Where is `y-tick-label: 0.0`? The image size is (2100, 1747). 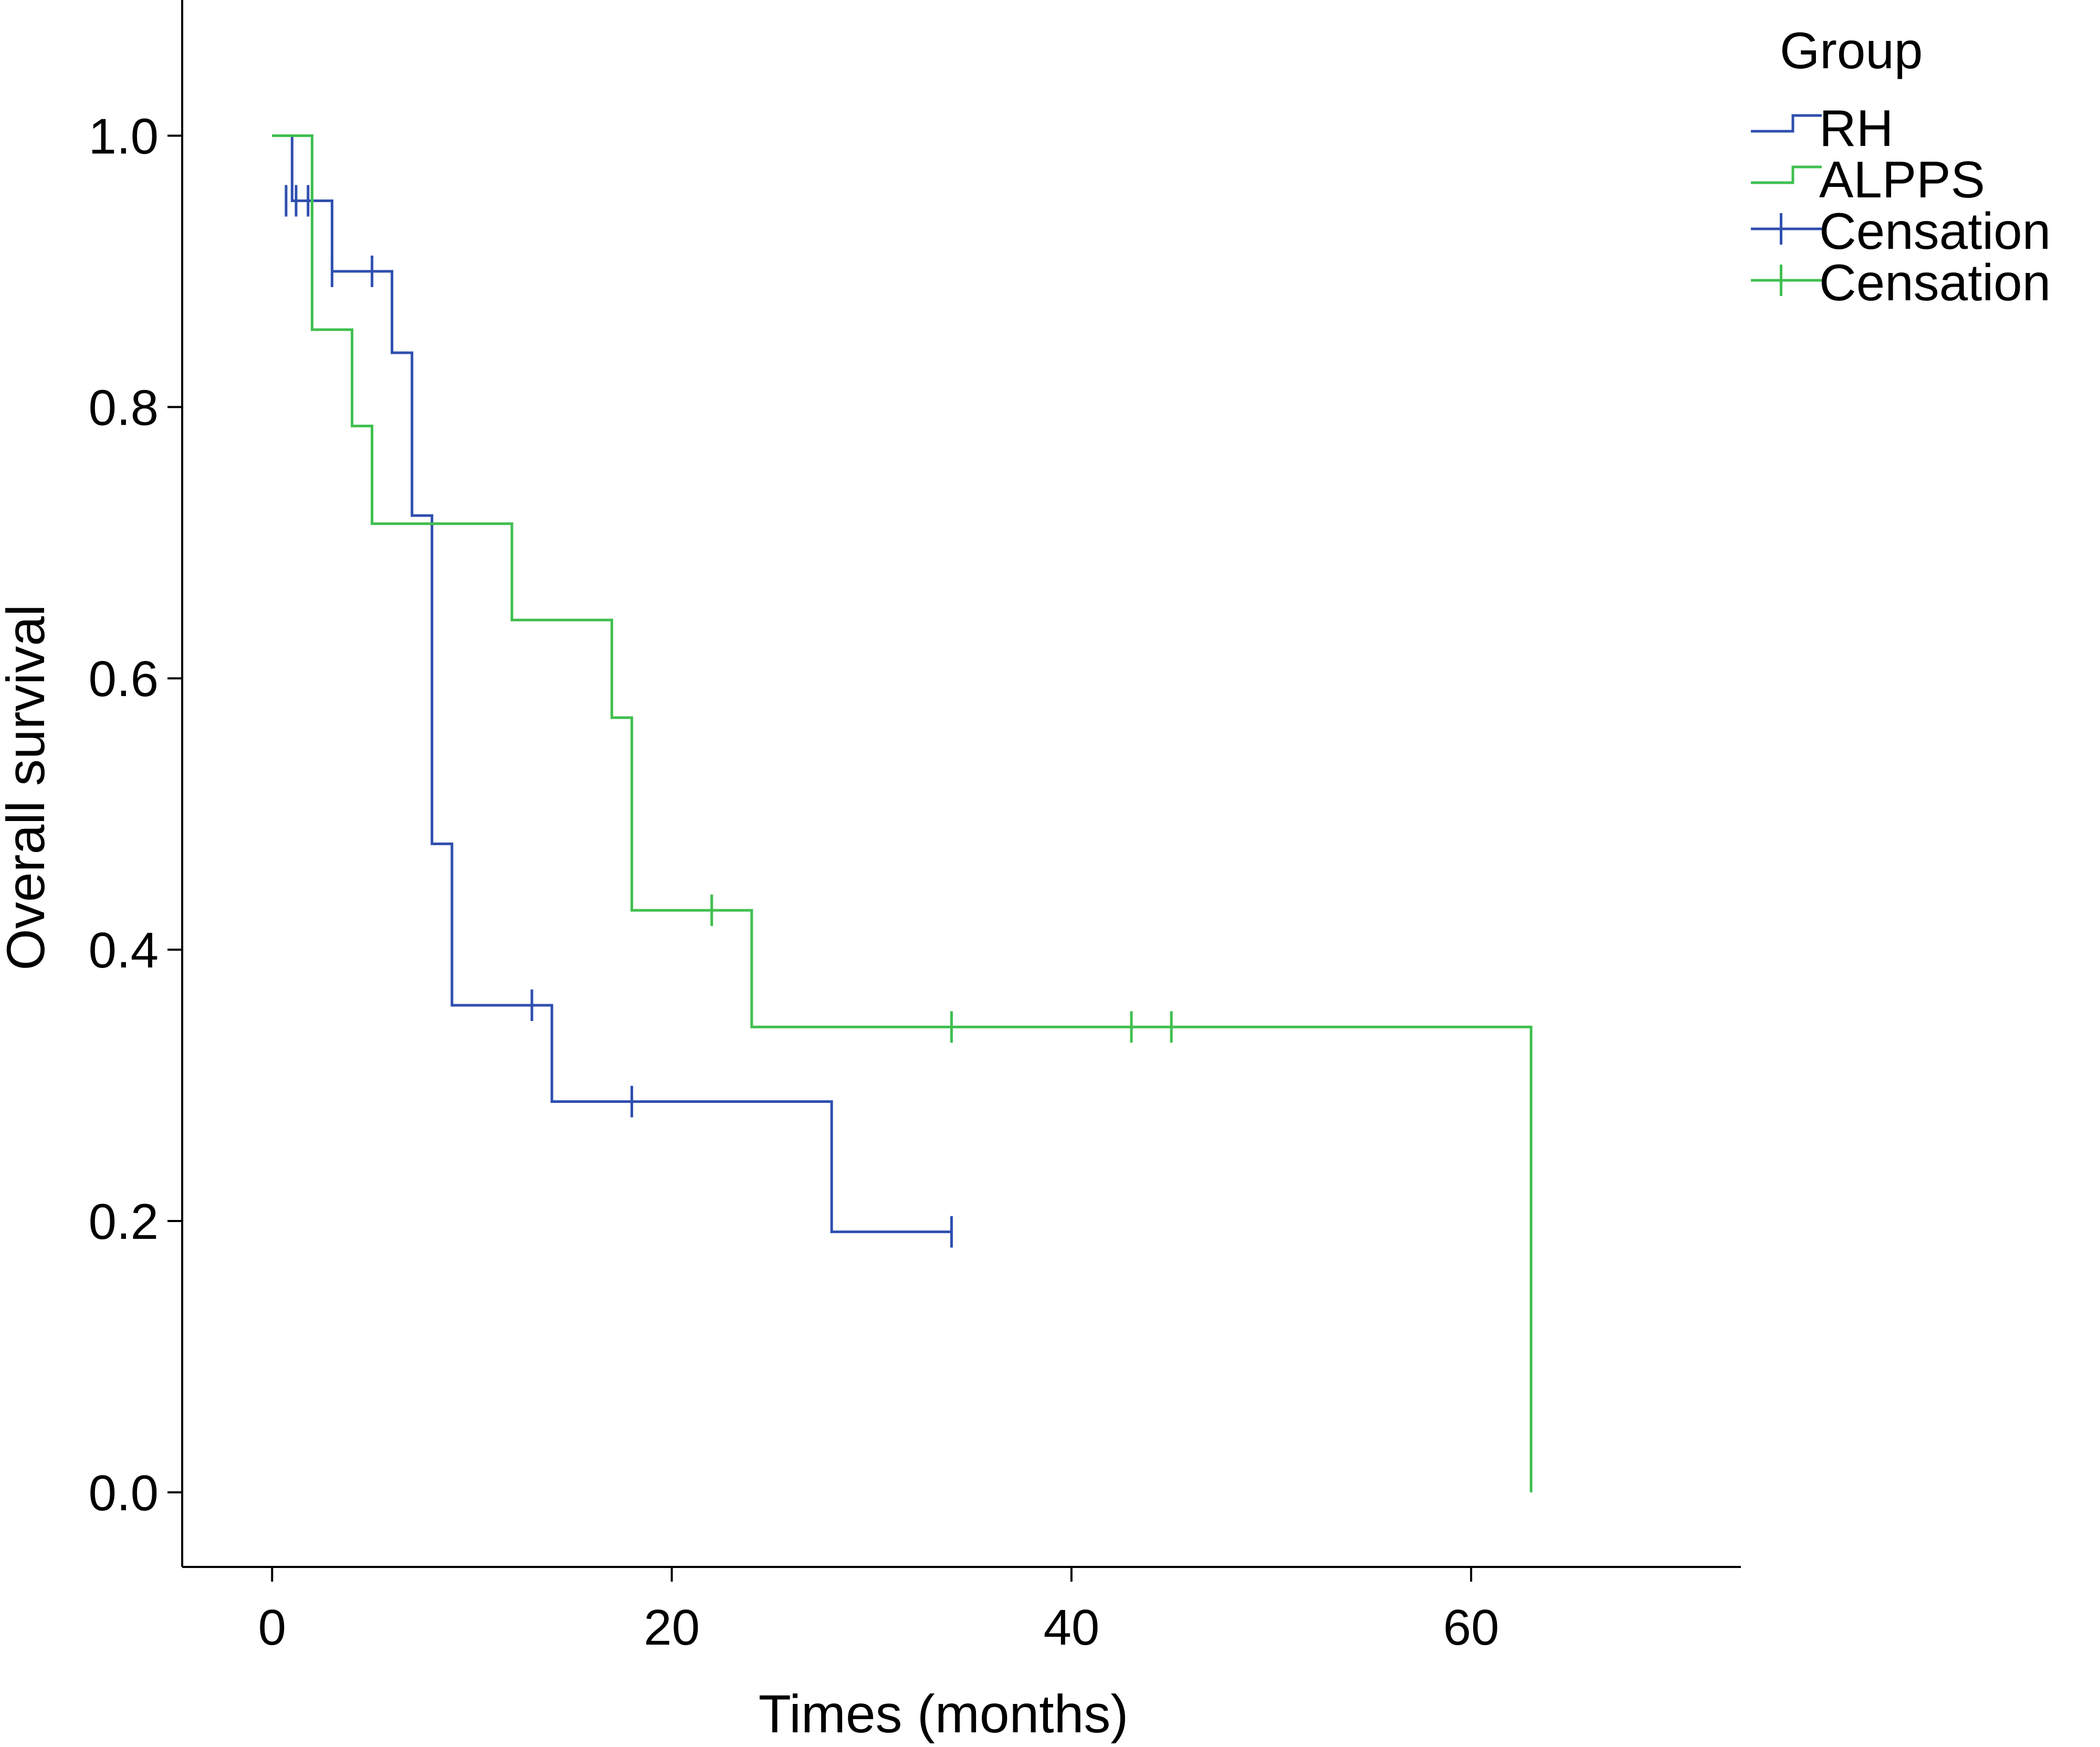 y-tick-label: 0.0 is located at coordinates (124, 1493).